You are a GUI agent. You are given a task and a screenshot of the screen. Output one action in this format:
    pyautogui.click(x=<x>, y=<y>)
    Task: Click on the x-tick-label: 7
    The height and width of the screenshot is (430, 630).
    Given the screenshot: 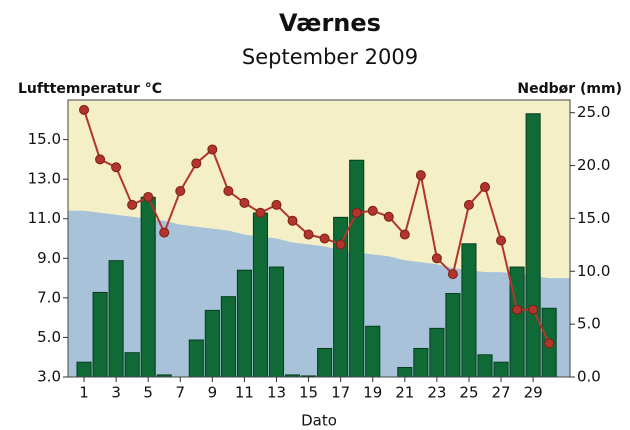 What is the action you would take?
    pyautogui.click(x=180, y=393)
    